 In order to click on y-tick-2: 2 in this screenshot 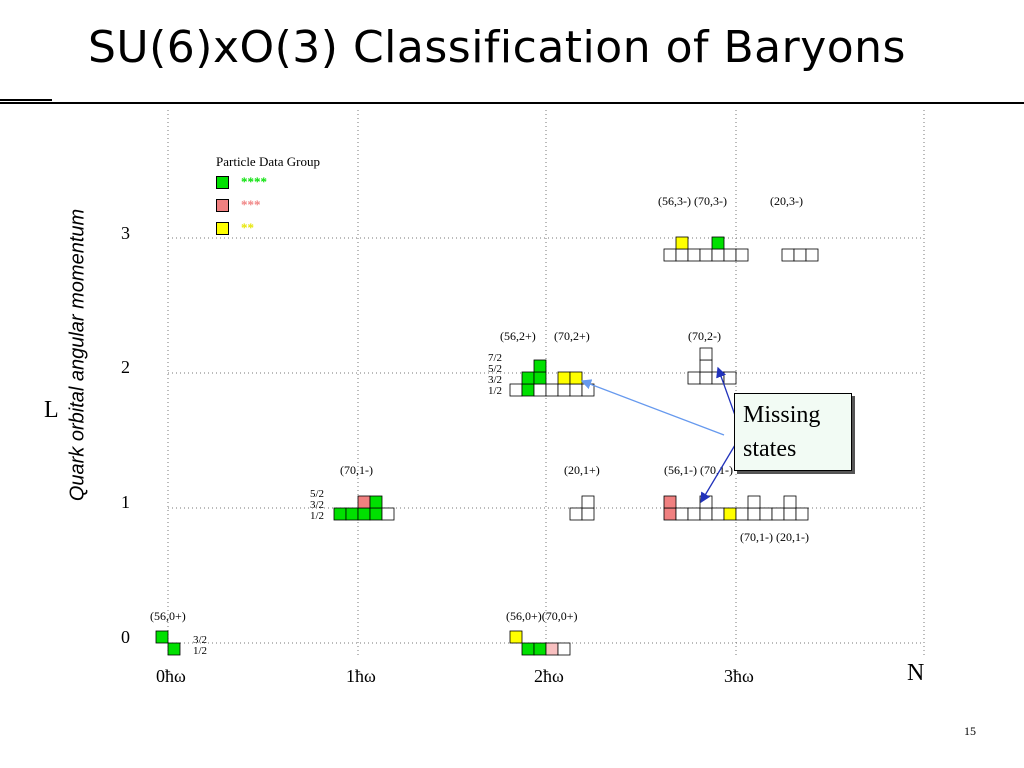, I will do `click(125, 367)`.